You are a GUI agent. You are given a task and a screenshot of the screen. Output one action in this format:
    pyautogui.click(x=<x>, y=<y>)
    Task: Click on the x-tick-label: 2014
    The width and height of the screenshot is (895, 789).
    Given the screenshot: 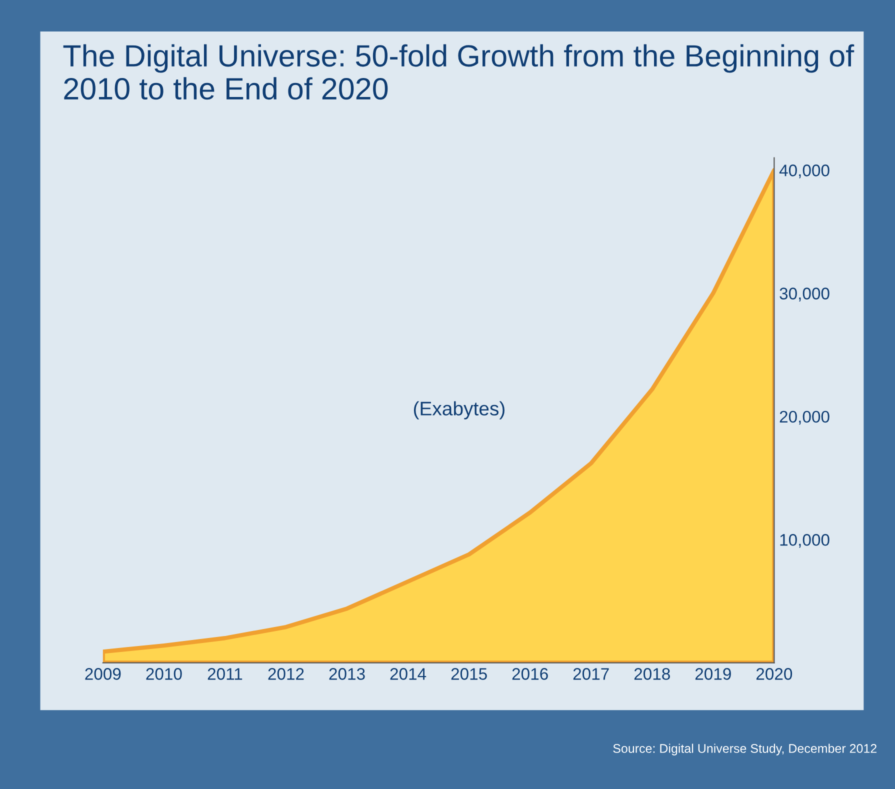 What is the action you would take?
    pyautogui.click(x=408, y=674)
    